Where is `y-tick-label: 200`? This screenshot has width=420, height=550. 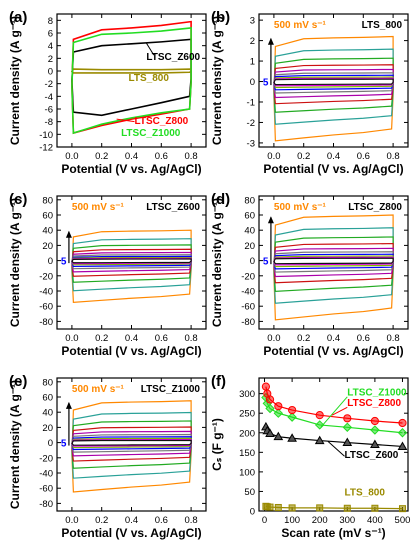
y-tick-label: 200 is located at coordinates (247, 433).